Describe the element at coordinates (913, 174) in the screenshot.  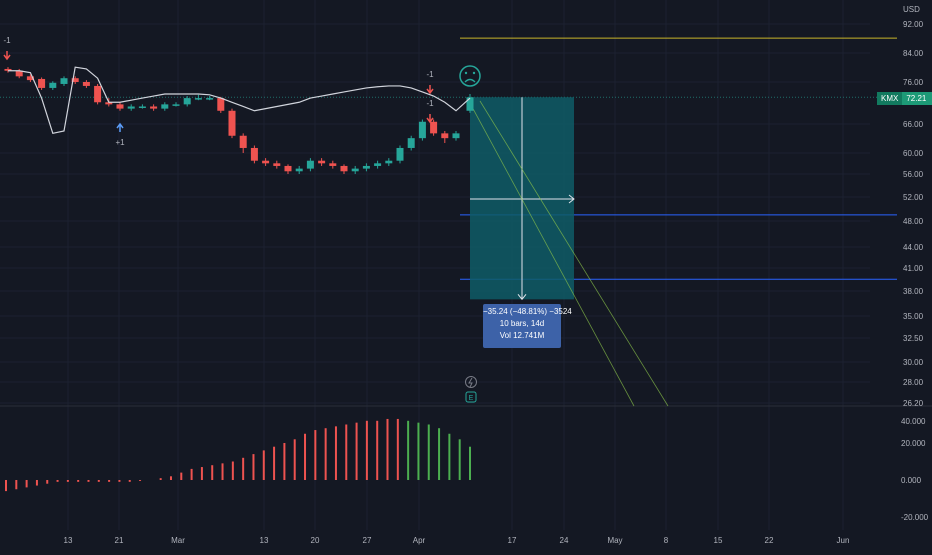
I see `price-tick-label: 56.00` at that location.